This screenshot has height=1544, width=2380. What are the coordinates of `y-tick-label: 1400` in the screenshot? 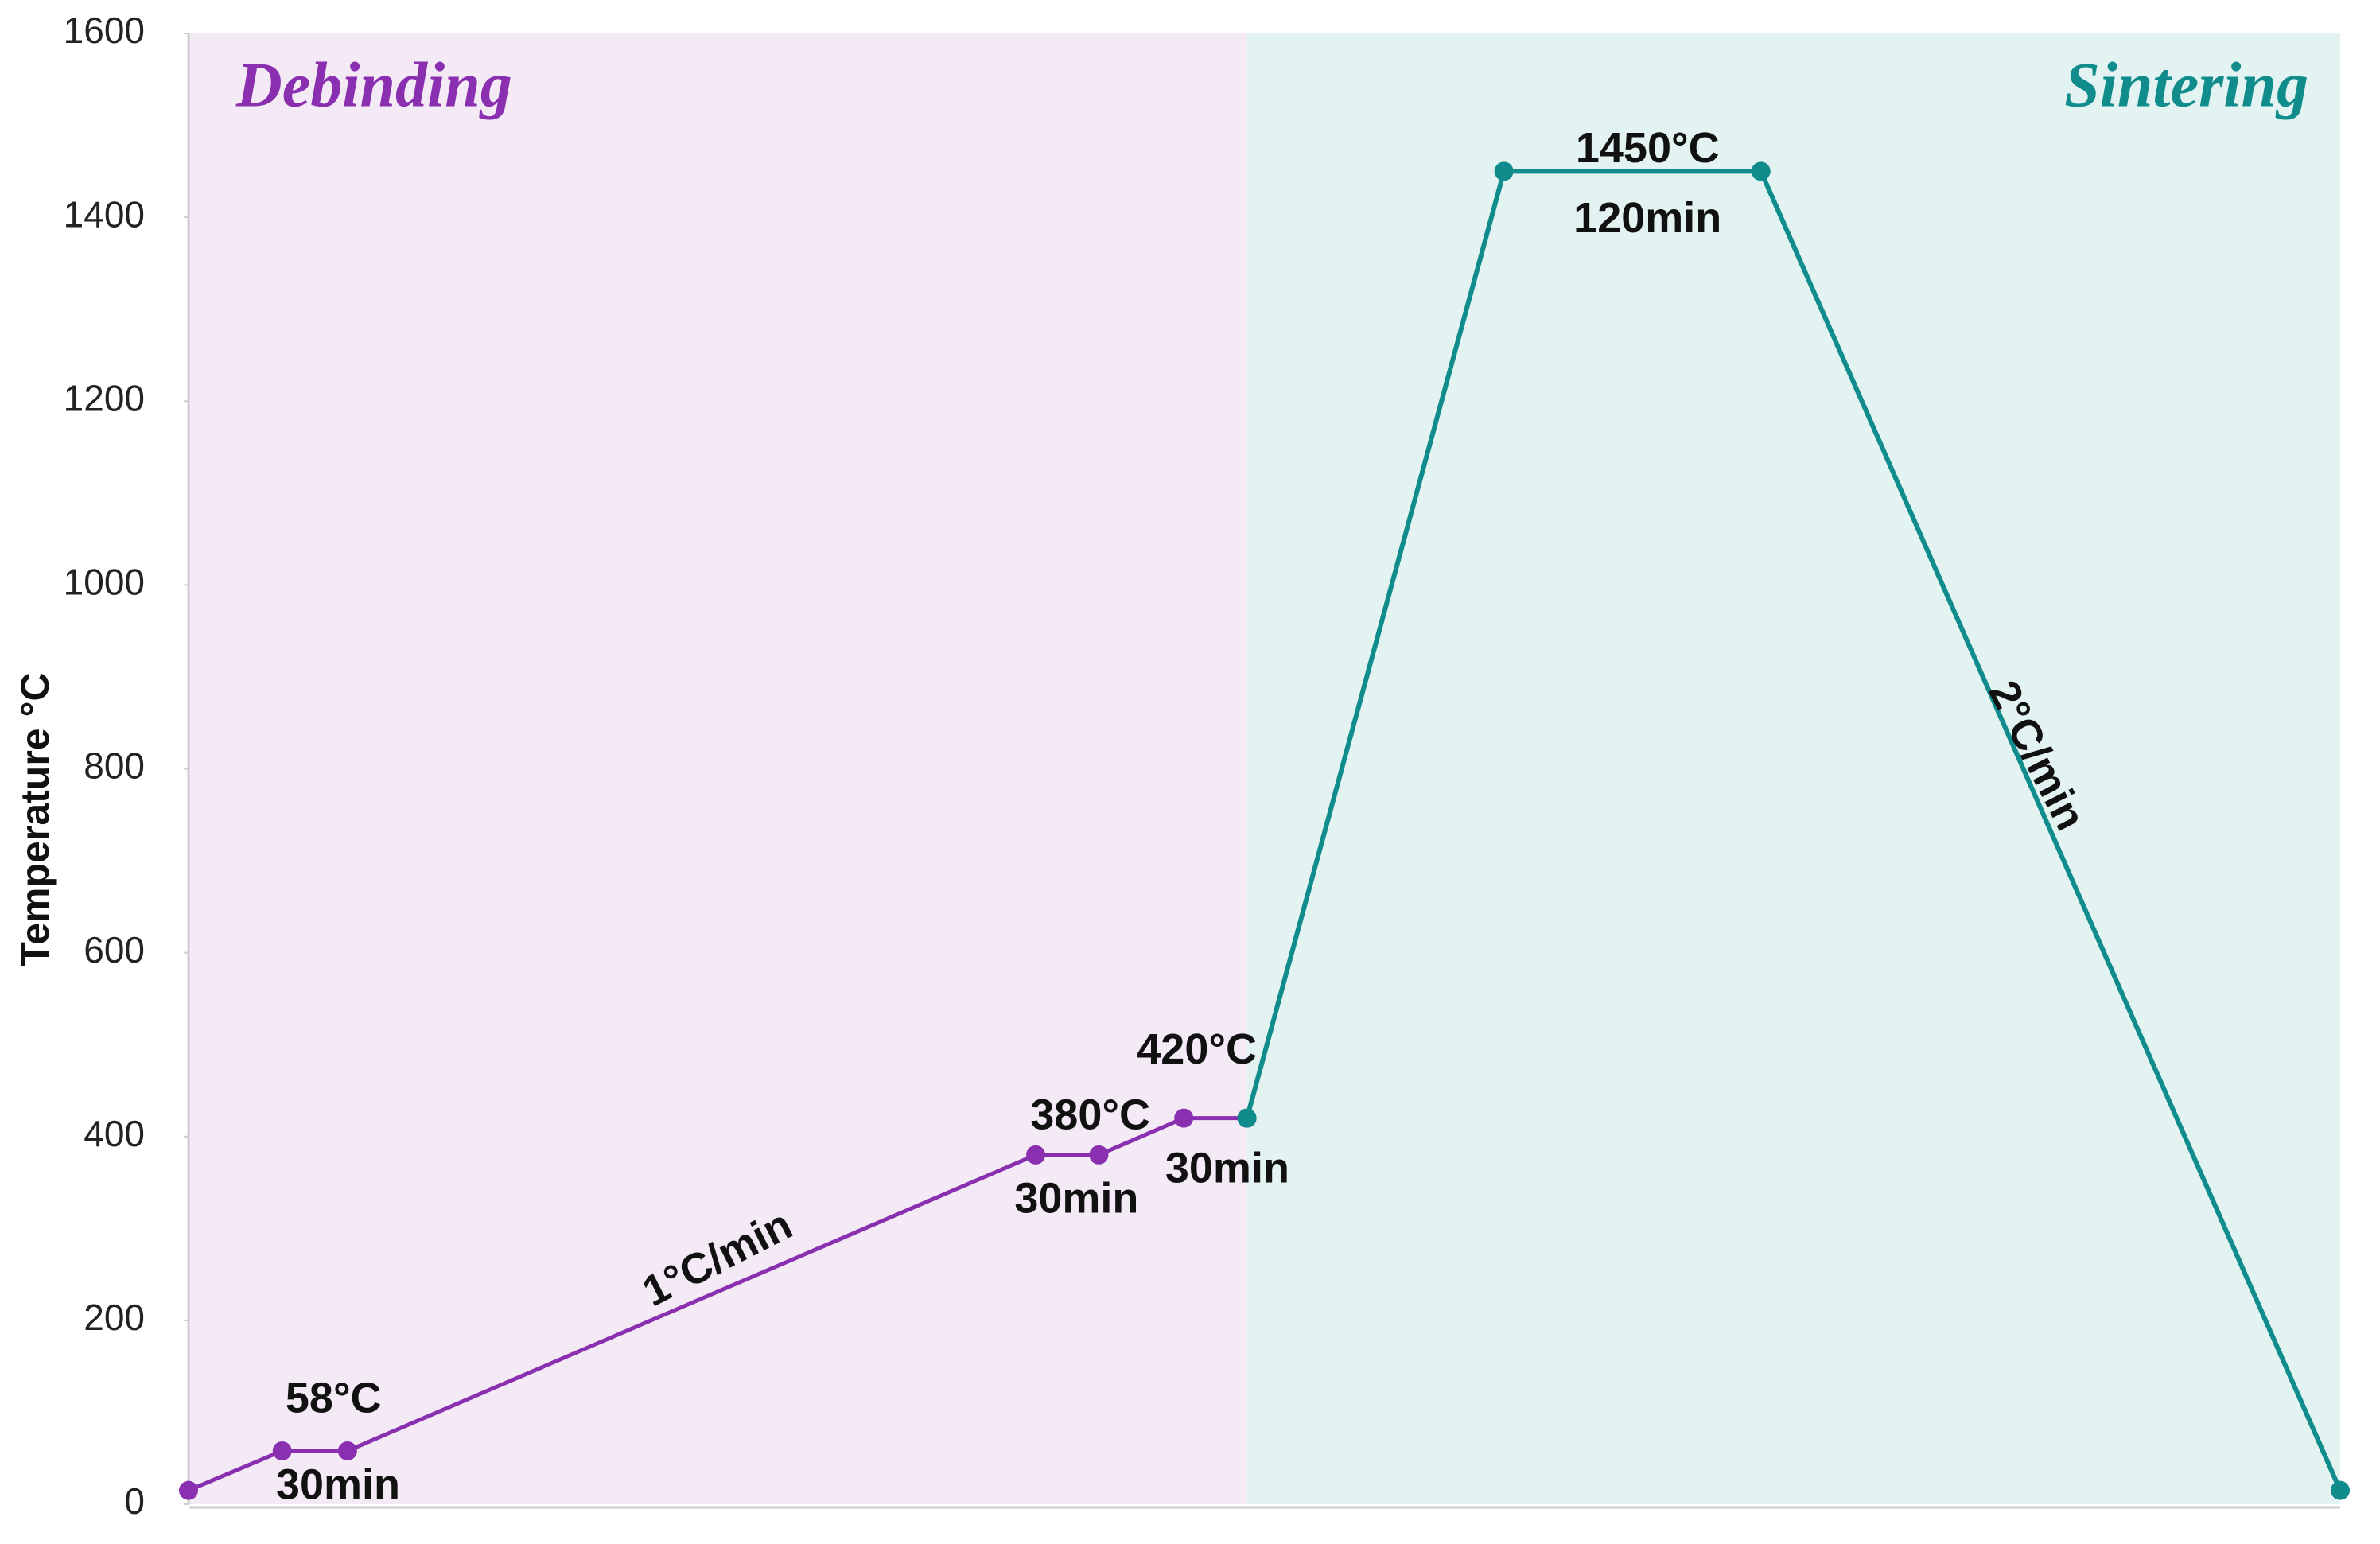 It's located at (104, 214).